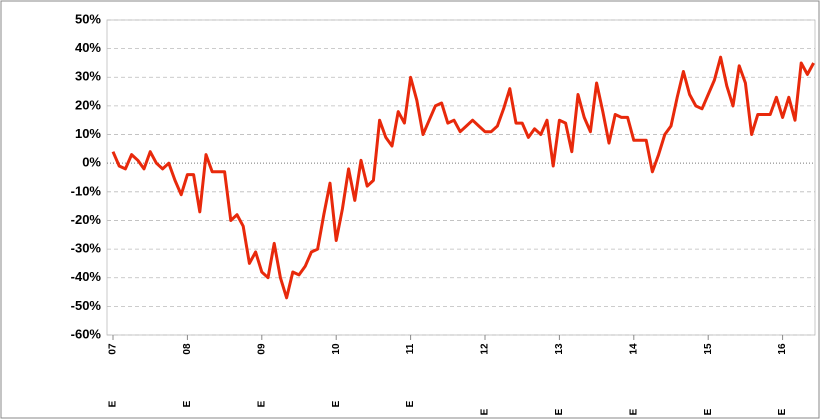  Describe the element at coordinates (88, 133) in the screenshot. I see `y-tick-label: 10%` at that location.